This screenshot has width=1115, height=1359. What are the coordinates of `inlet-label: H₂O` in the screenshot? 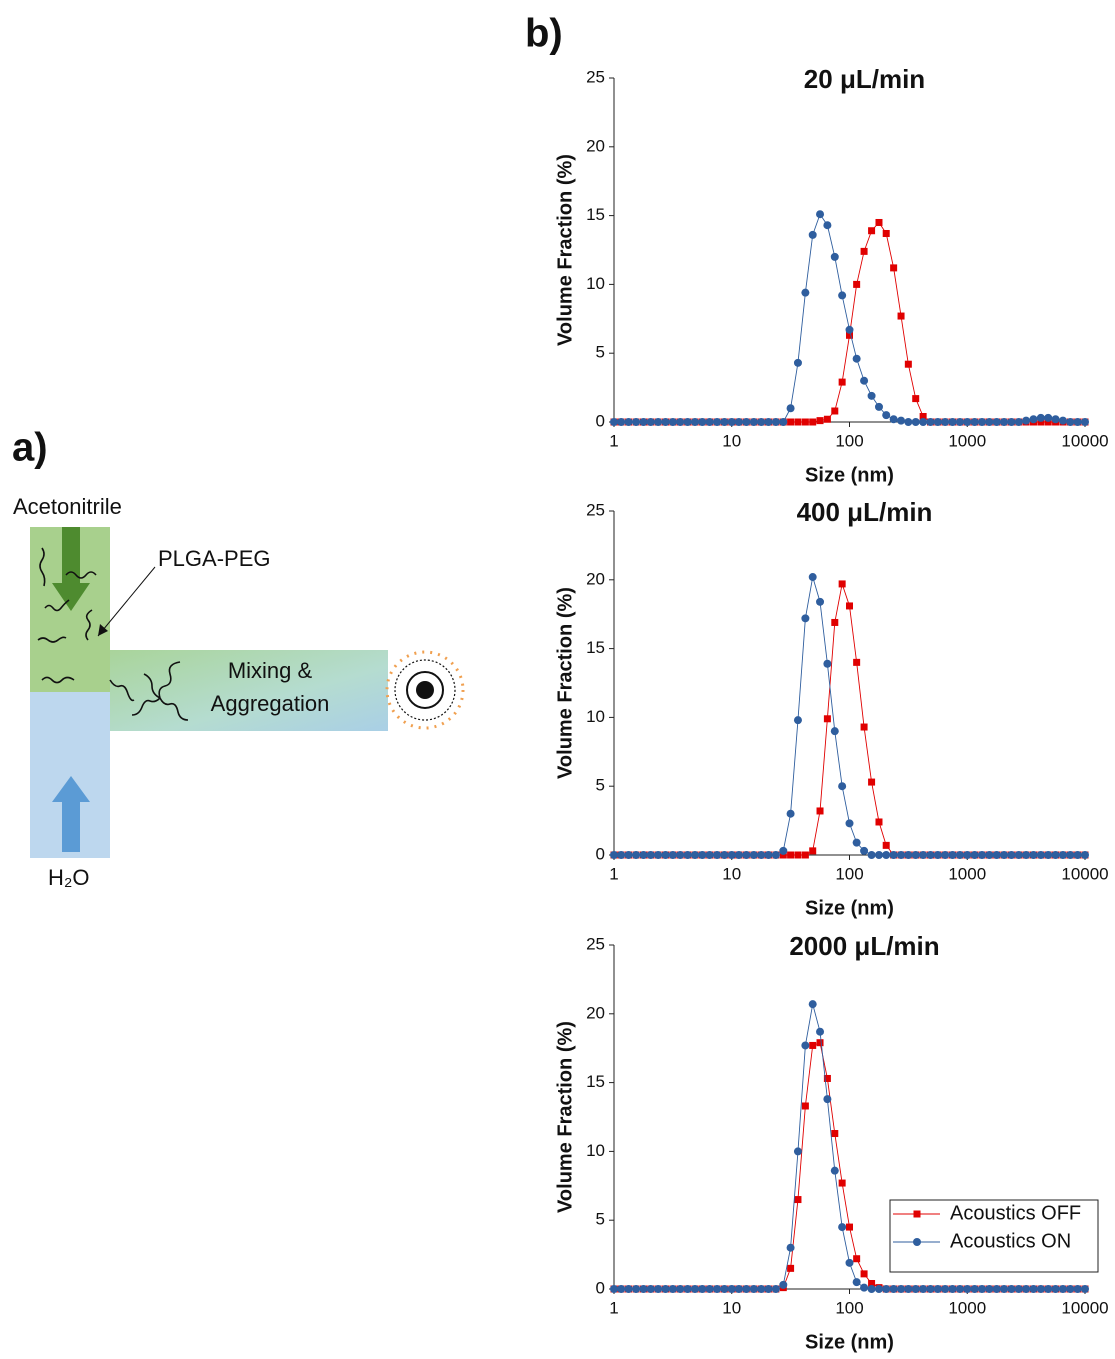 It's located at (69, 877).